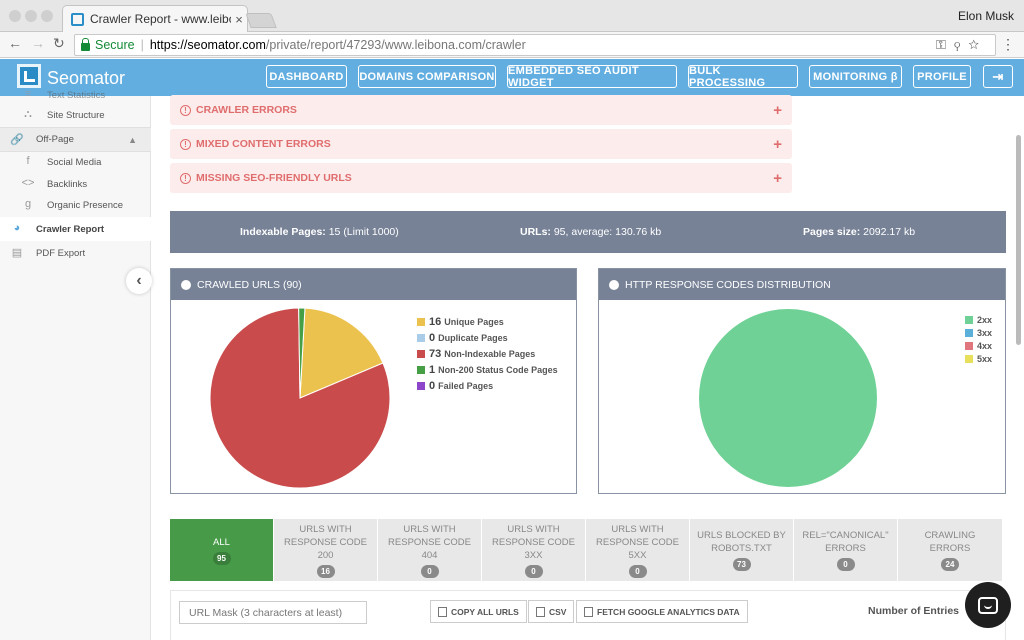 The image size is (1024, 640). What do you see at coordinates (614, 284) in the screenshot?
I see `pie-chart-icon` at bounding box center [614, 284].